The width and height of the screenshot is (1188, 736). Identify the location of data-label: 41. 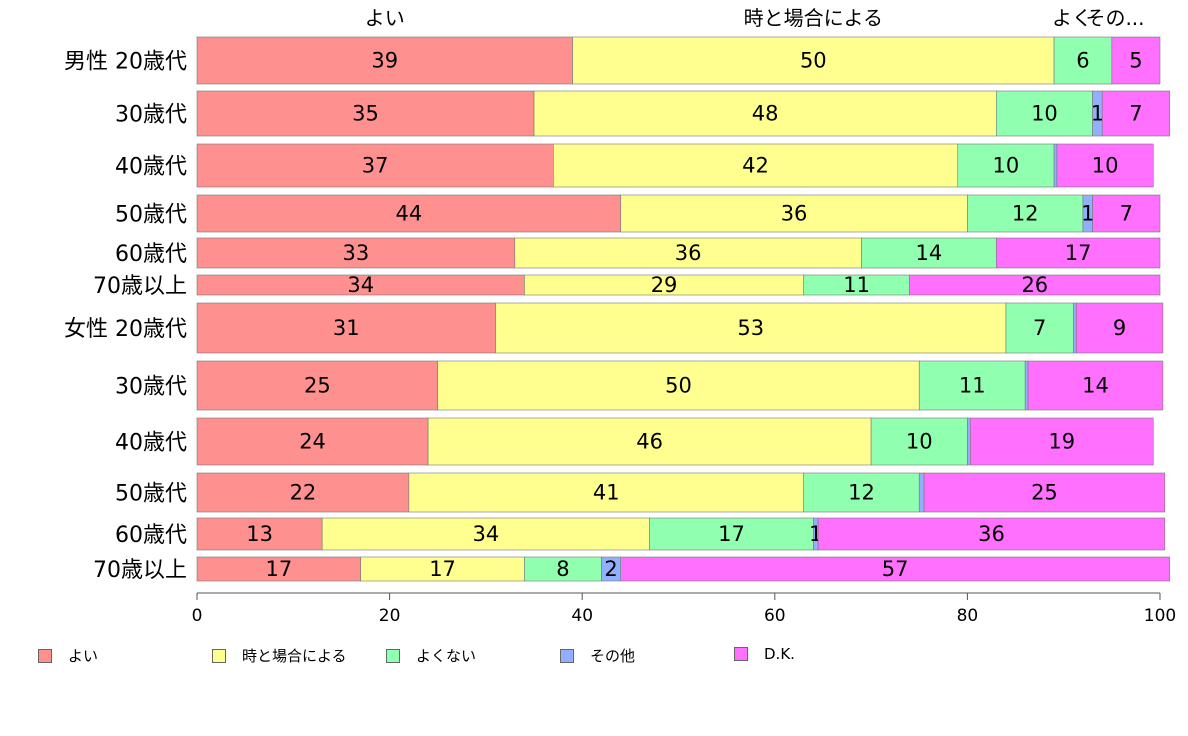
(606, 493).